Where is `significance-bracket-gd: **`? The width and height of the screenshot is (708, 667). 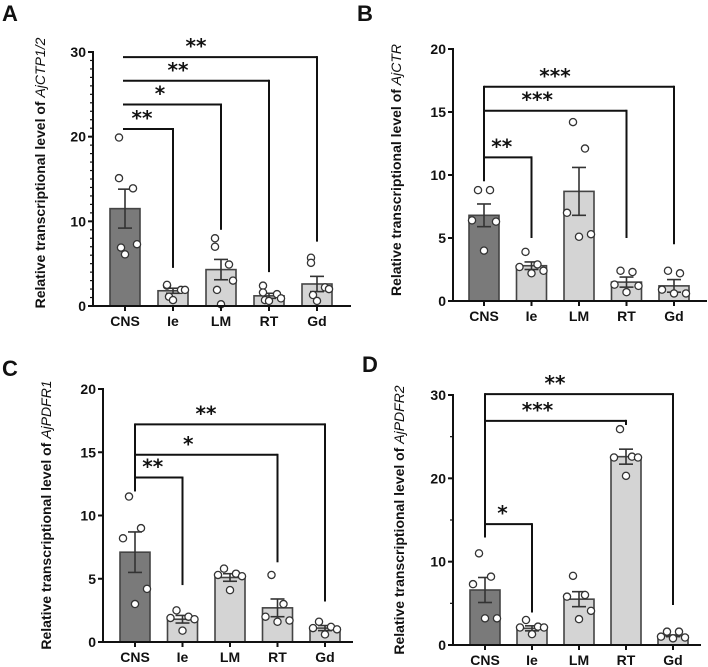
significance-bracket-gd: ** is located at coordinates (220, 138).